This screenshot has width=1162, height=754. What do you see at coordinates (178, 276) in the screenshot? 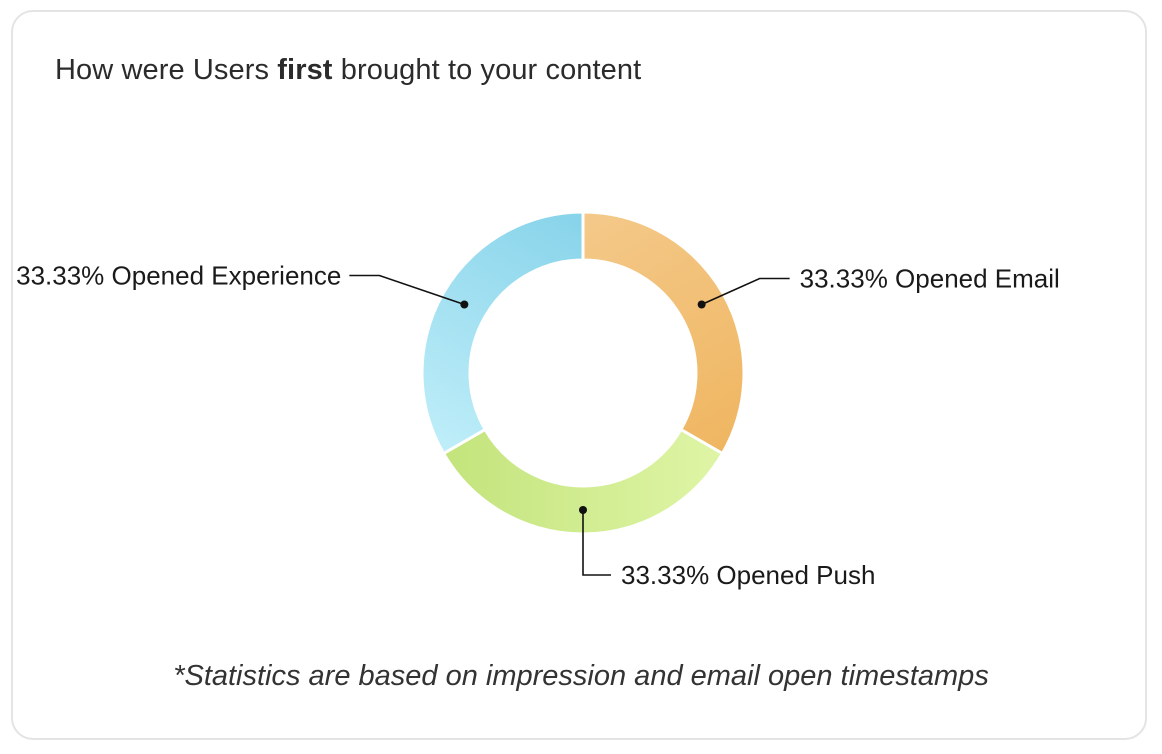
I see `slice-label: 33.33% Opened Experience` at bounding box center [178, 276].